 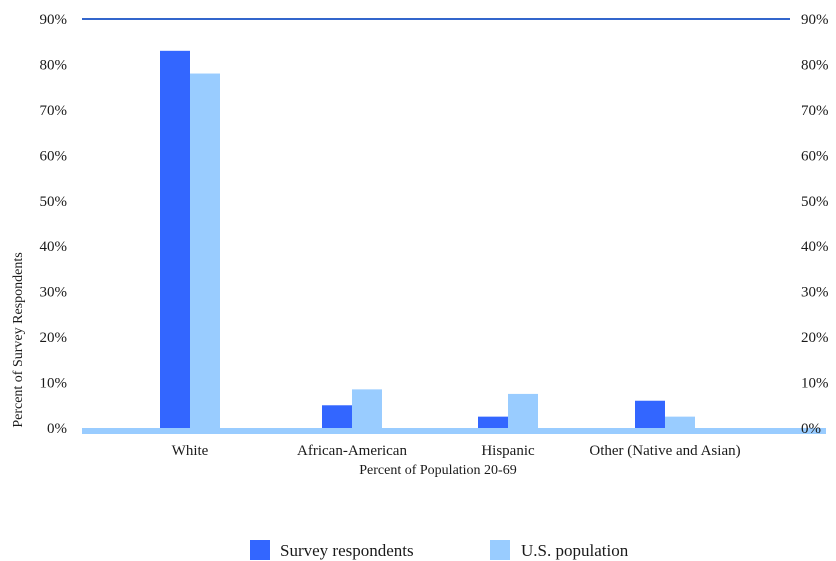 What do you see at coordinates (54, 338) in the screenshot?
I see `left-y-tick-label: 20%` at bounding box center [54, 338].